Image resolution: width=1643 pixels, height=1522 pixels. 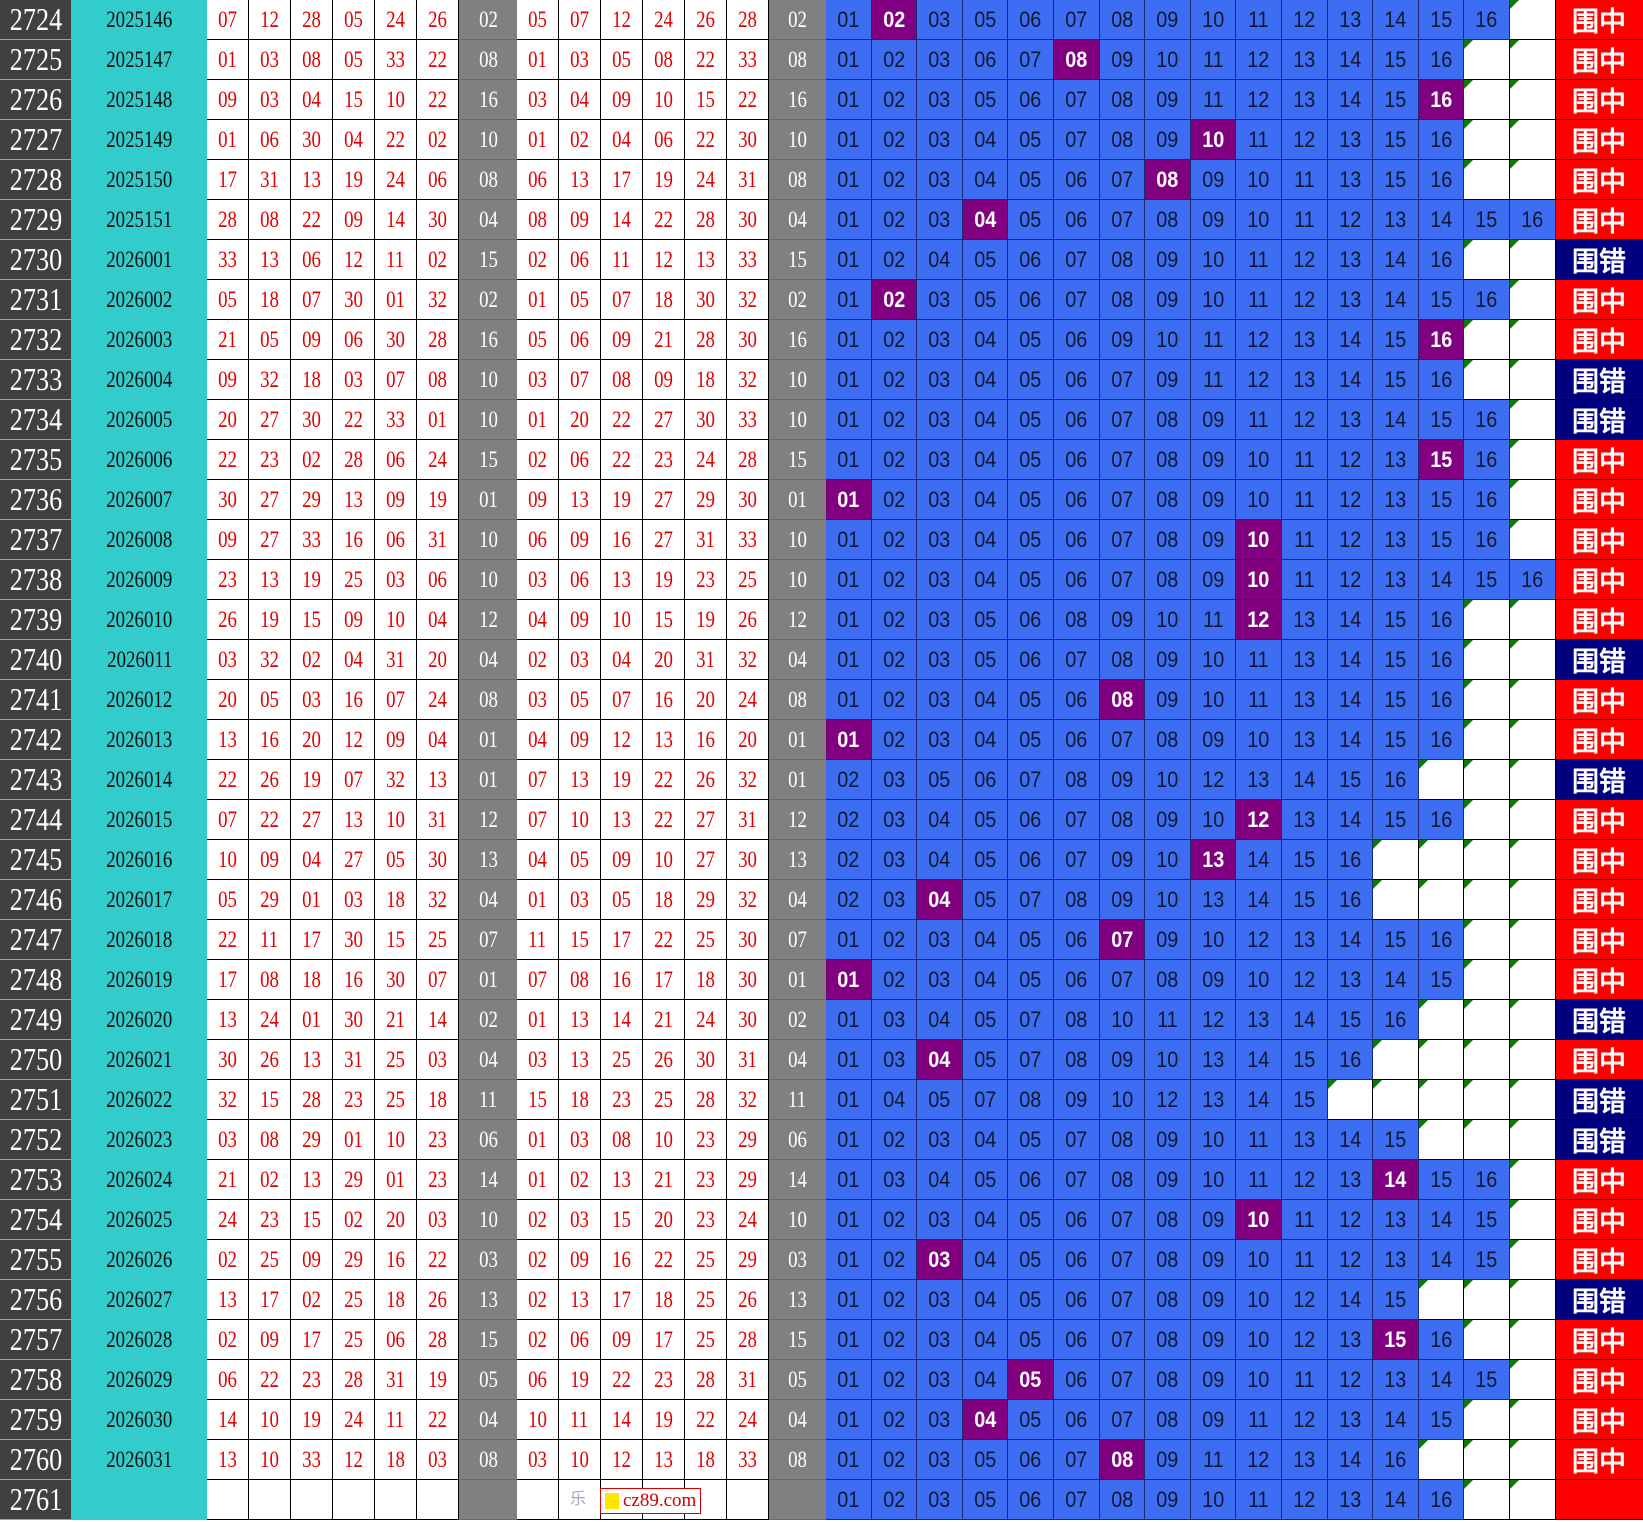 What do you see at coordinates (1122, 1100) in the screenshot?
I see `candidate-number: 10` at bounding box center [1122, 1100].